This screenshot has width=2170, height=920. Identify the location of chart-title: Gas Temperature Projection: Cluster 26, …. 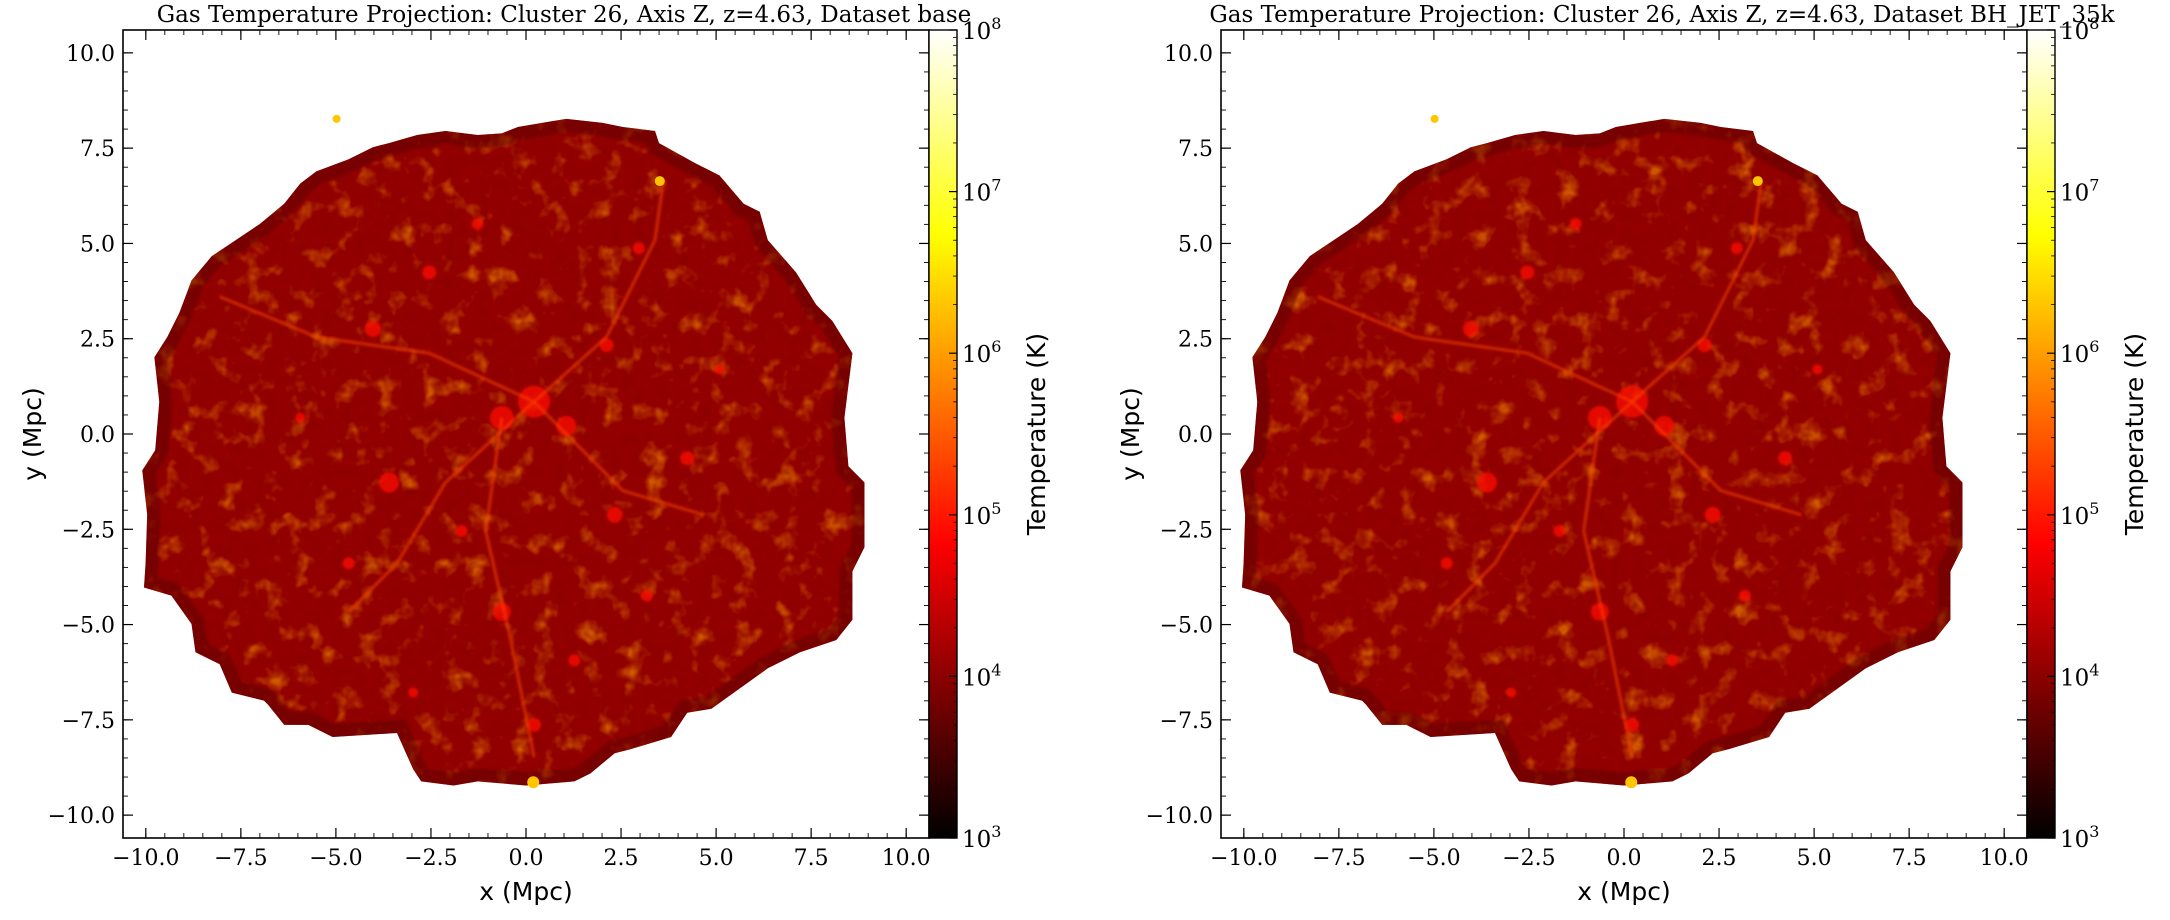
(1662, 15).